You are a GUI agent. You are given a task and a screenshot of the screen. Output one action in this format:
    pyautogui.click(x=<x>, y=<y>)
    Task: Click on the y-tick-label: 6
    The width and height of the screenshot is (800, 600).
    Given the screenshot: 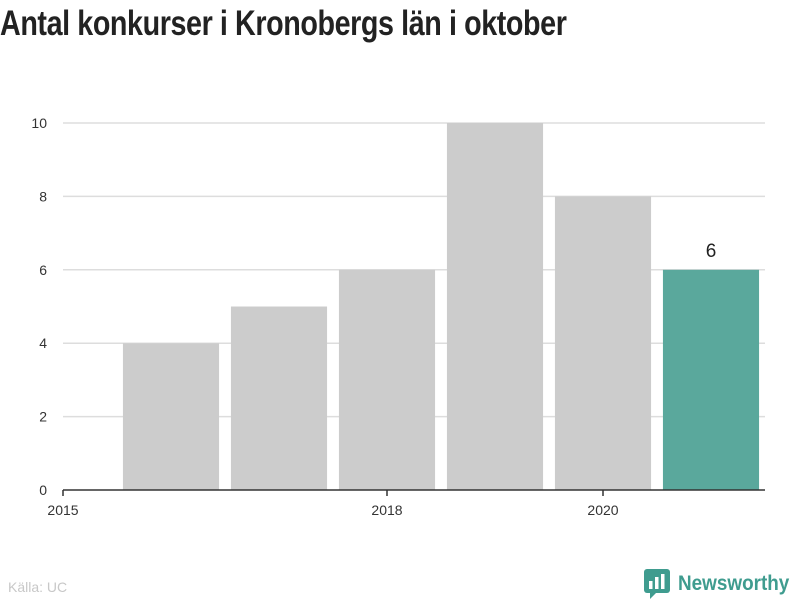 What is the action you would take?
    pyautogui.click(x=43, y=270)
    